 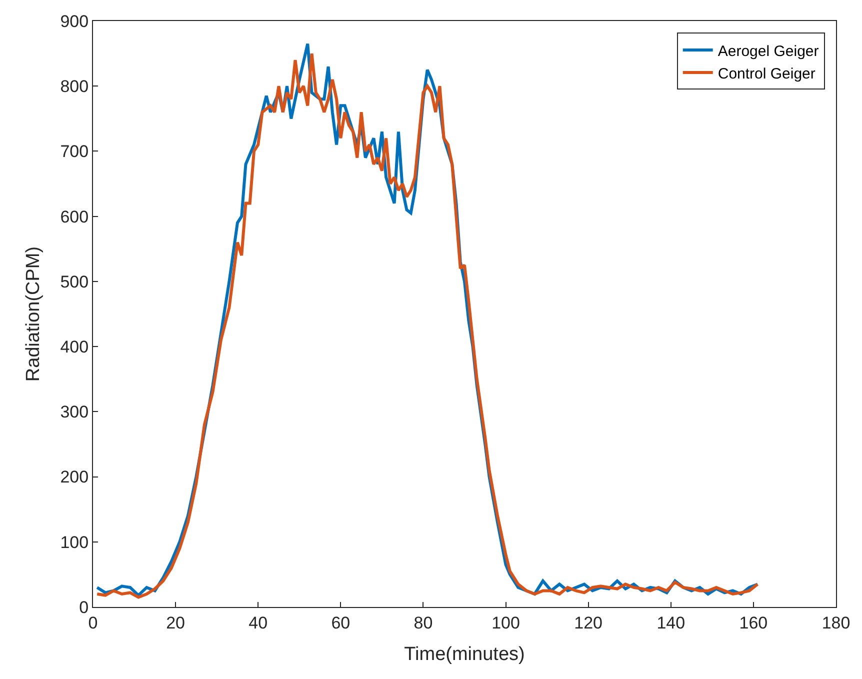 I want to click on x-tick-label: 80, so click(x=423, y=622).